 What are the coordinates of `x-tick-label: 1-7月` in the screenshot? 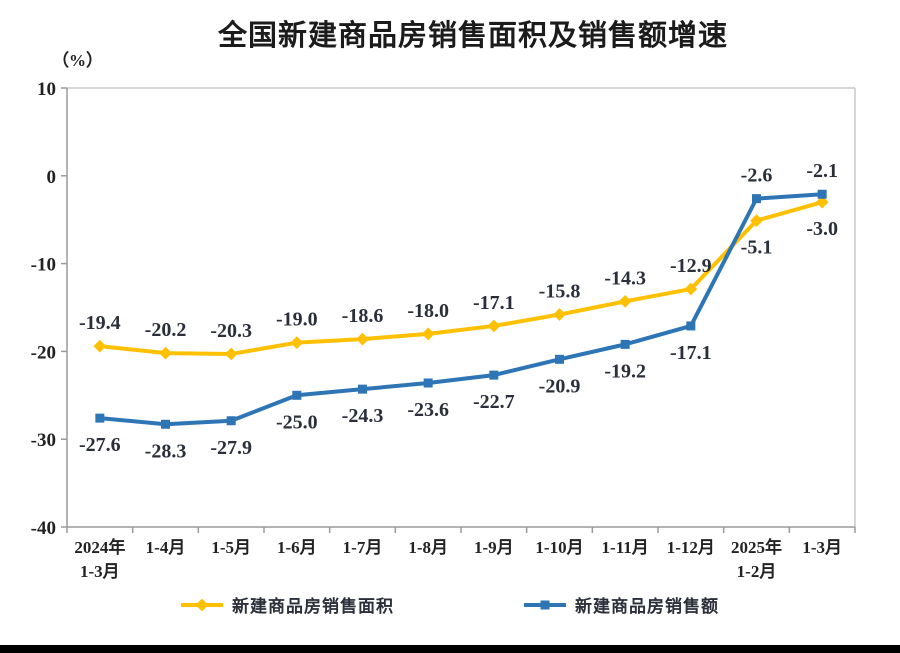 It's located at (363, 547).